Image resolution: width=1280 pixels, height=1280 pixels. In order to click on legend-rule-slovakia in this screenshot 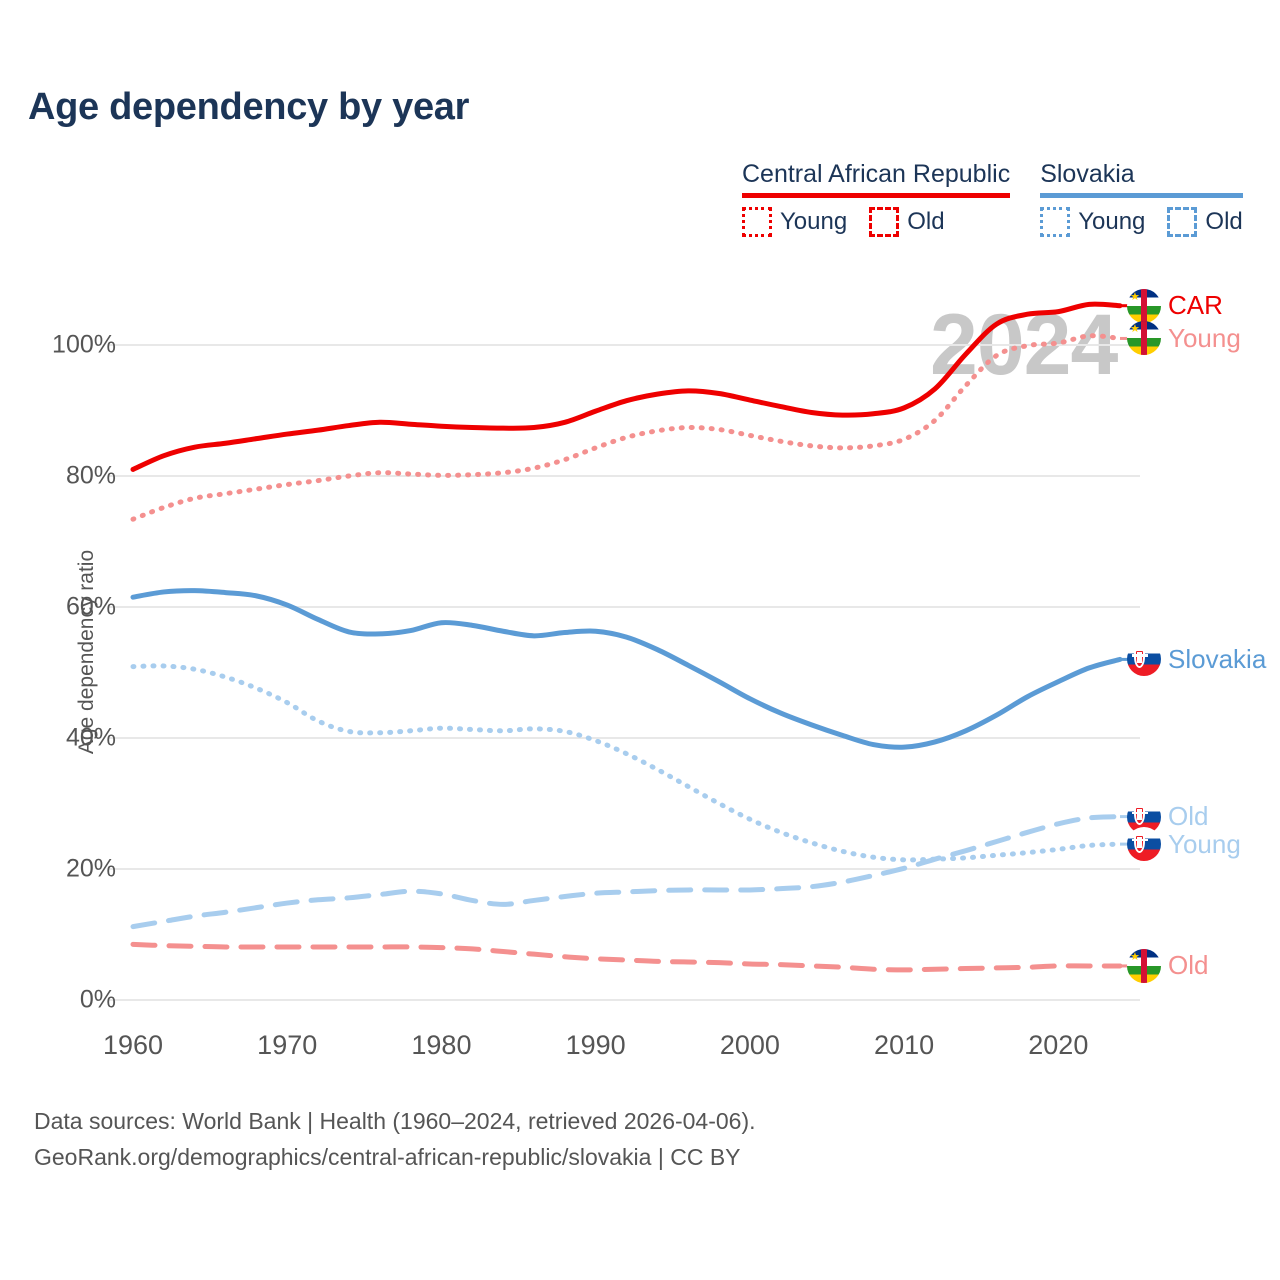, I will do `click(1141, 195)`.